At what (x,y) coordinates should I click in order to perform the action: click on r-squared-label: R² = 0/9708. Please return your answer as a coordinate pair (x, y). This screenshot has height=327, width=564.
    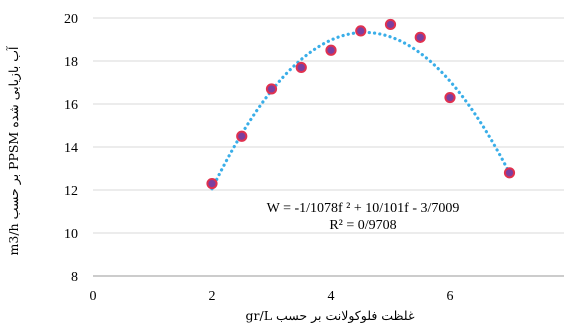
    Looking at the image, I should click on (362, 225).